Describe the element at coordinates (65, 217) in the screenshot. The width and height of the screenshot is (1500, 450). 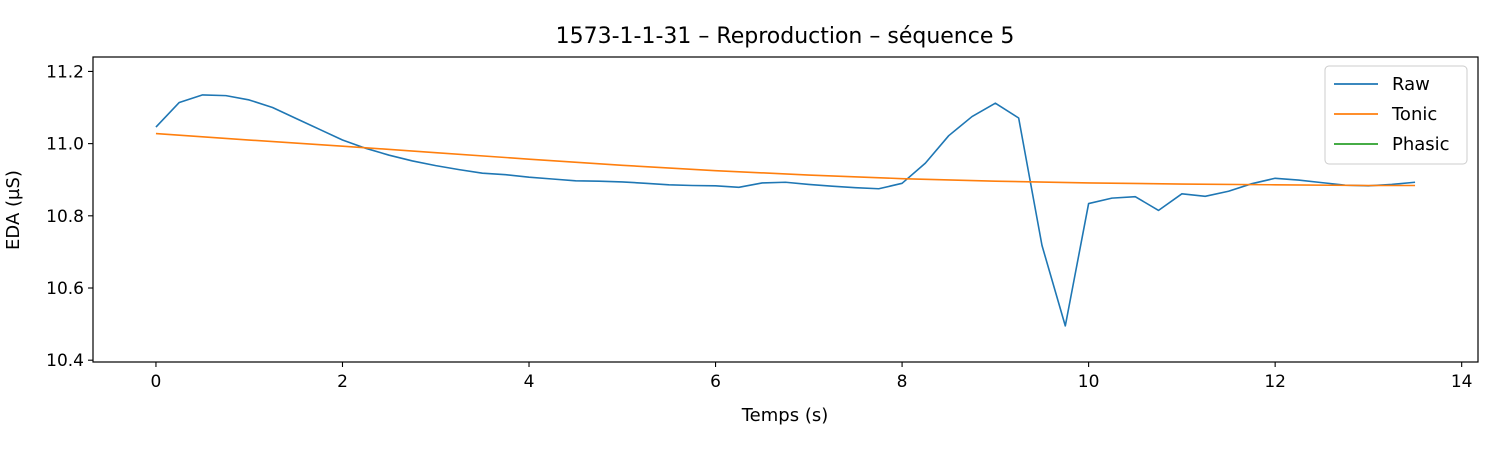
I see `y-tick-label: 10.8` at that location.